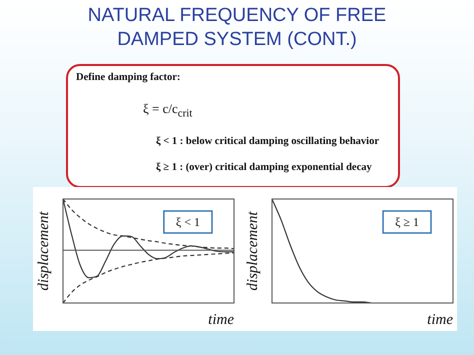 The width and height of the screenshot is (474, 355). Describe the element at coordinates (237, 28) in the screenshot. I see `text: NATURAL FREQUENCY OF FREE DAMPED SYSTEM (CONT.)` at that location.